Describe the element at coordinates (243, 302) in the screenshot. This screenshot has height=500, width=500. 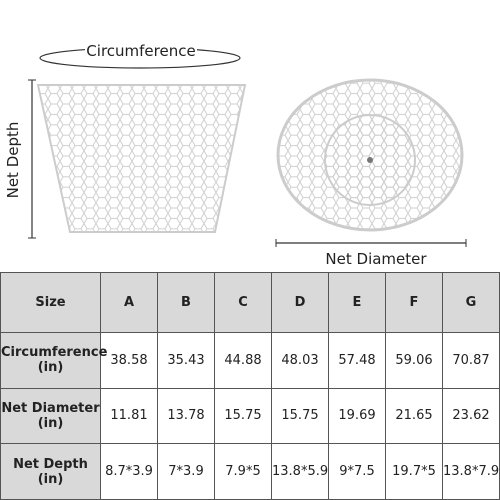
I see `header-cell: C` at that location.